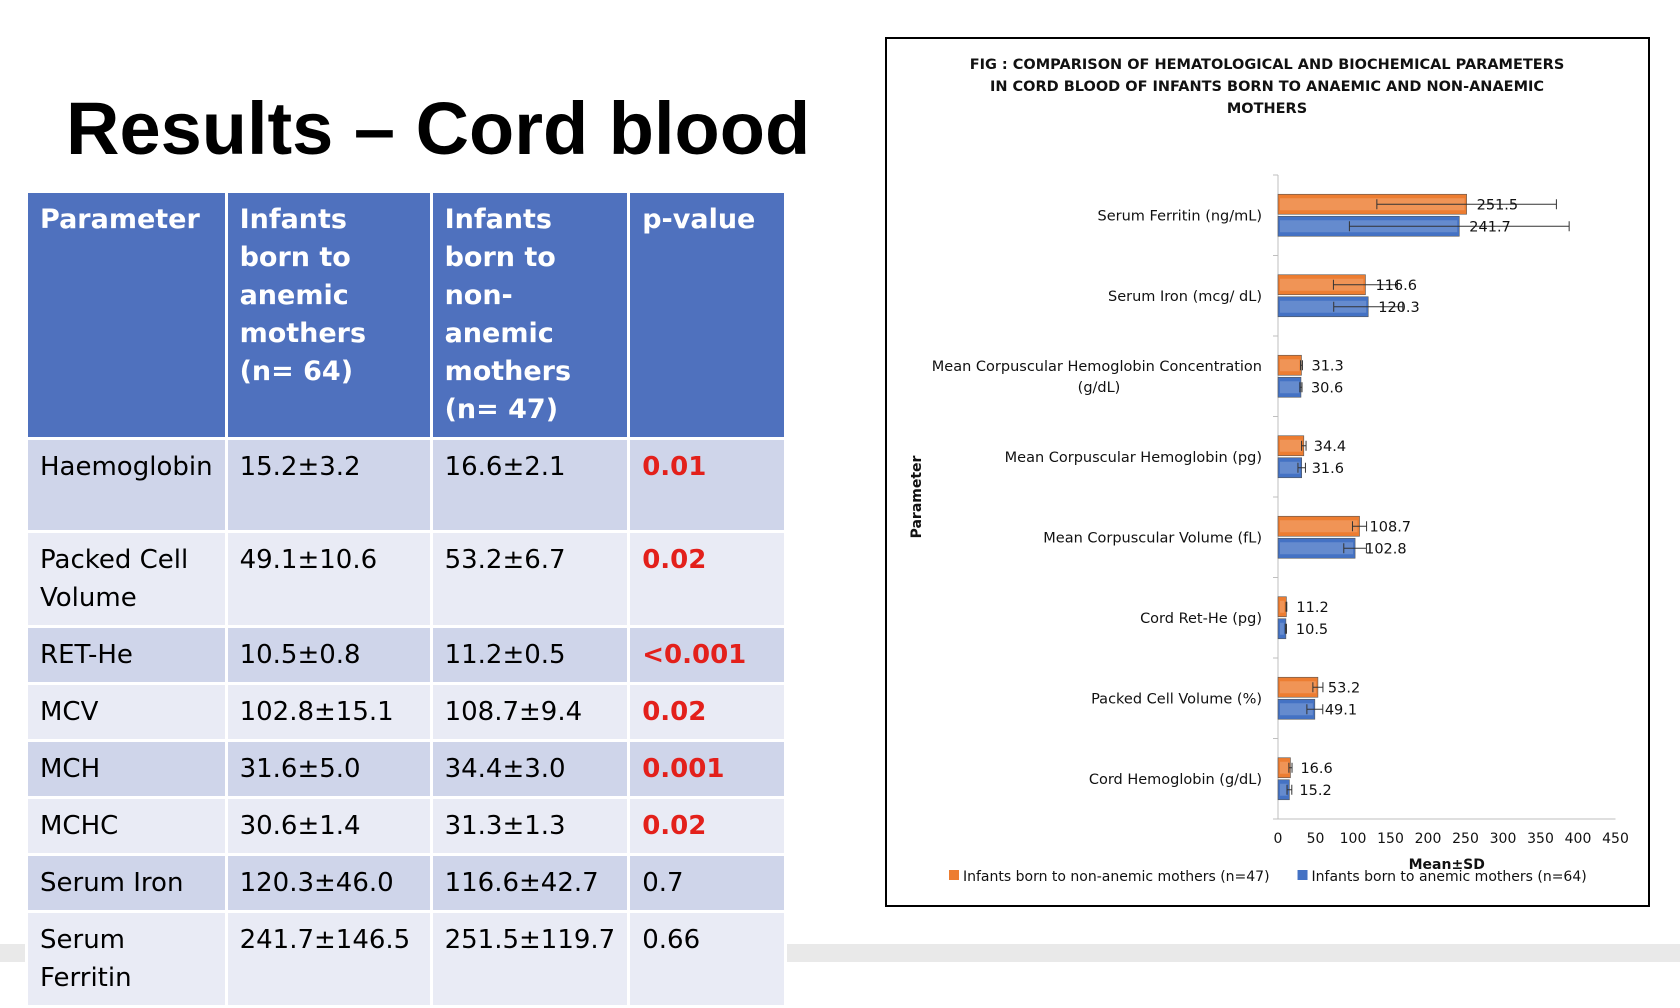  I want to click on category-label: Serum Ferritin (ng/mL), so click(1180, 216).